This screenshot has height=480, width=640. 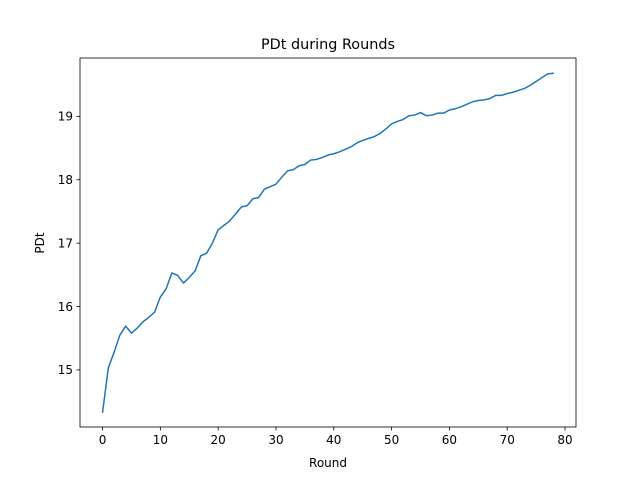 What do you see at coordinates (391, 440) in the screenshot?
I see `x-tick-label: 50` at bounding box center [391, 440].